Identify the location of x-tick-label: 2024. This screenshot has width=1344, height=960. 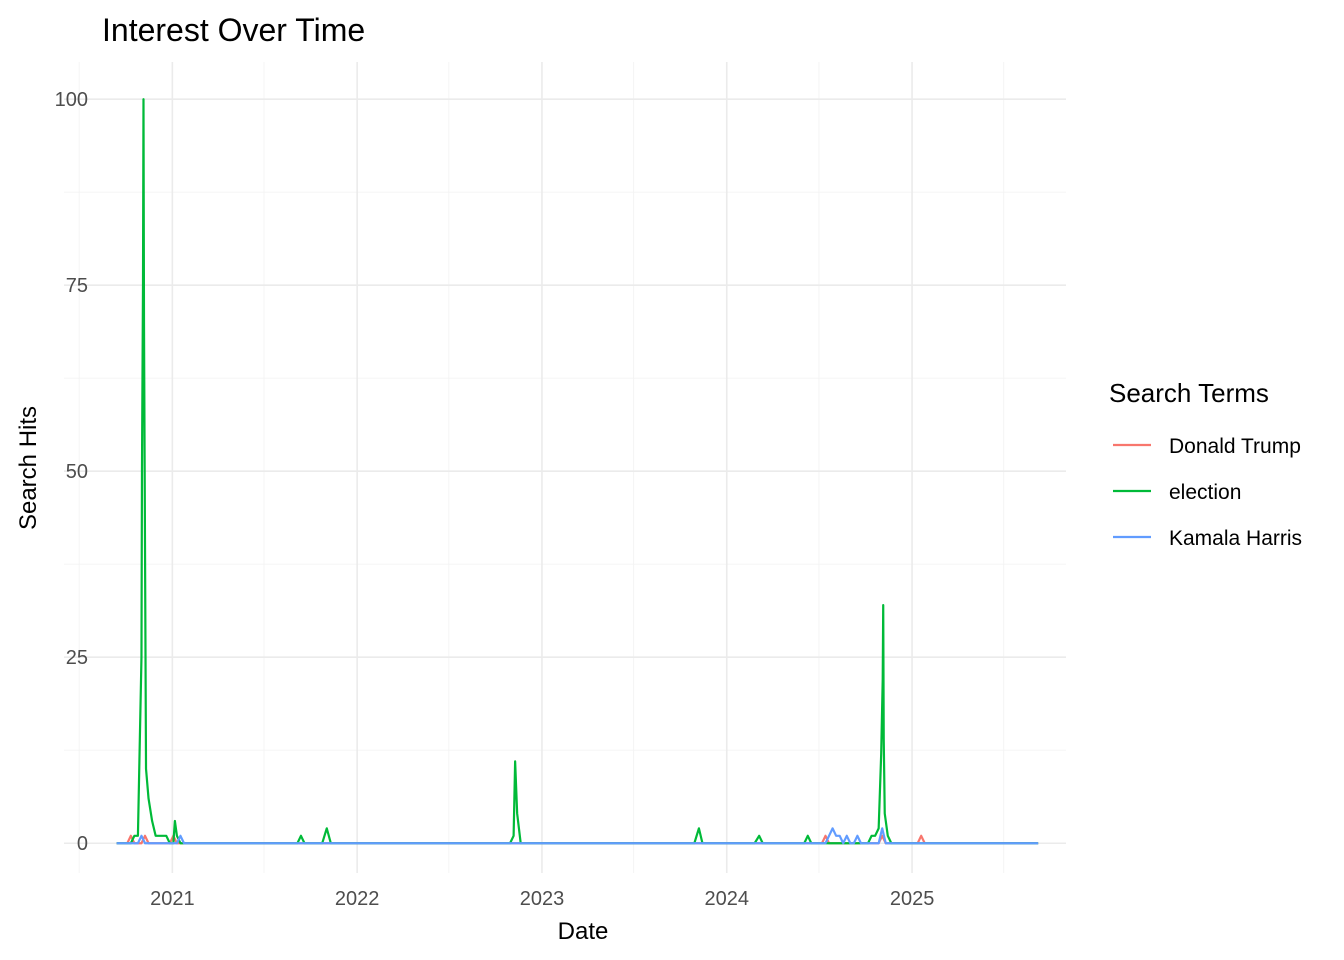
(727, 899).